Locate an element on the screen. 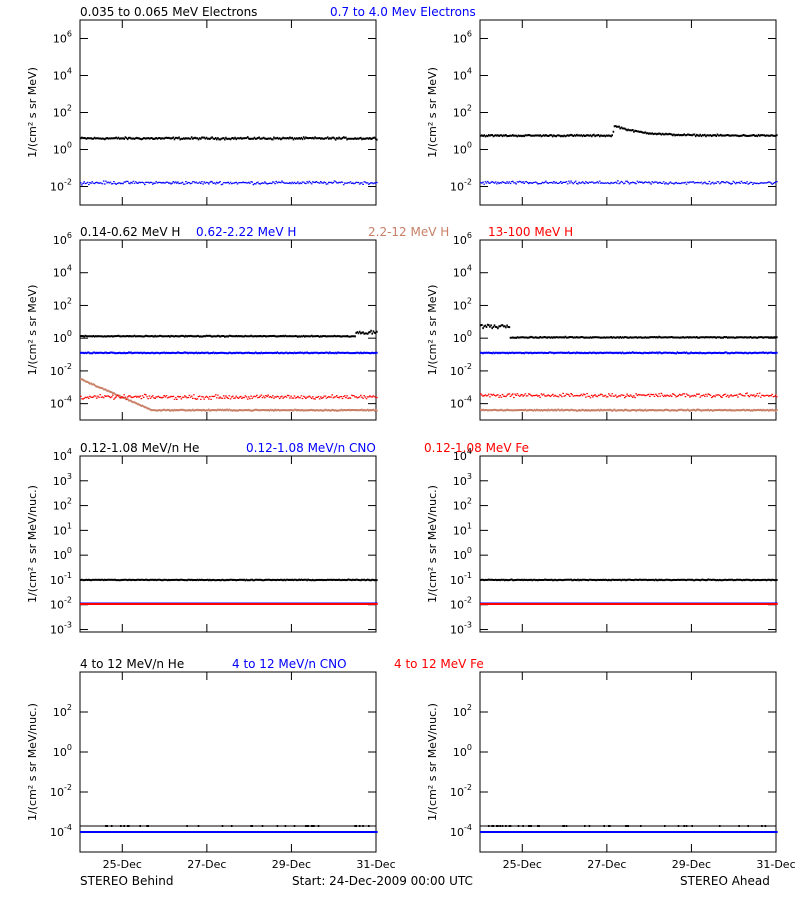 The image size is (800, 900). x-tick-label: 25-Dec is located at coordinates (522, 864).